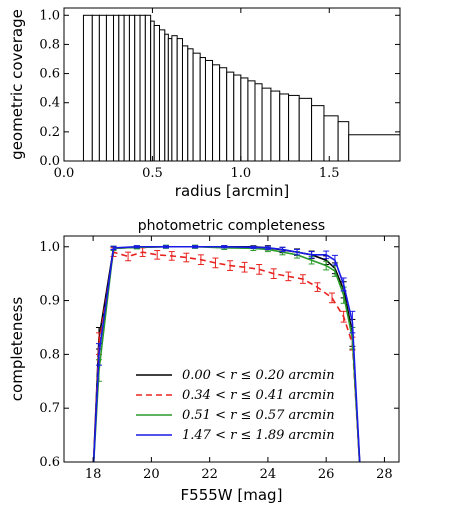 The image size is (458, 515). What do you see at coordinates (49, 103) in the screenshot?
I see `coverage-y-tick-label: 0.4` at bounding box center [49, 103].